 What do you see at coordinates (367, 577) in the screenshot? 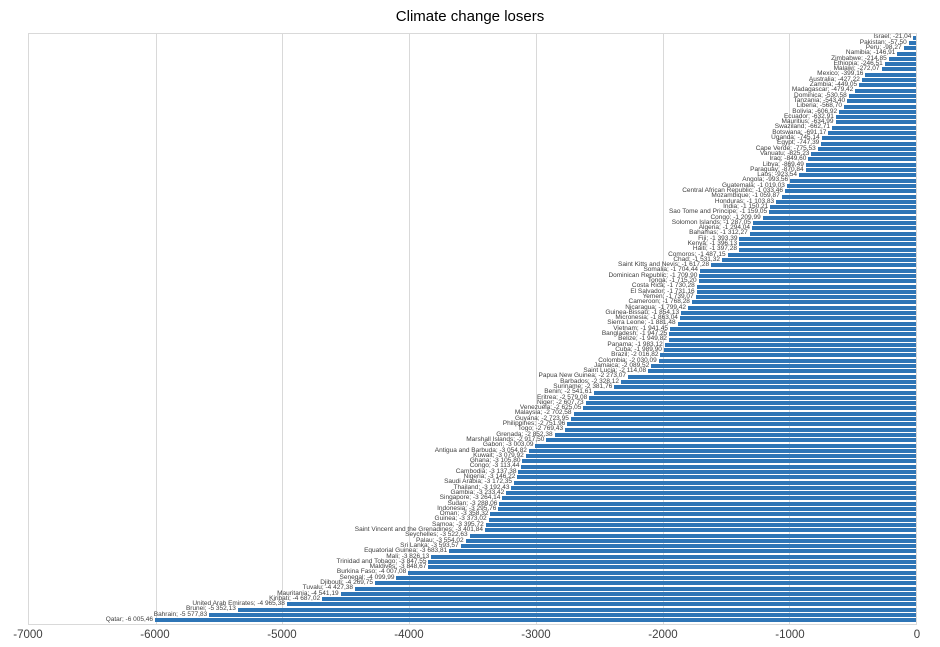
I see `bar-label: Senegal; -4 099,99` at bounding box center [367, 577].